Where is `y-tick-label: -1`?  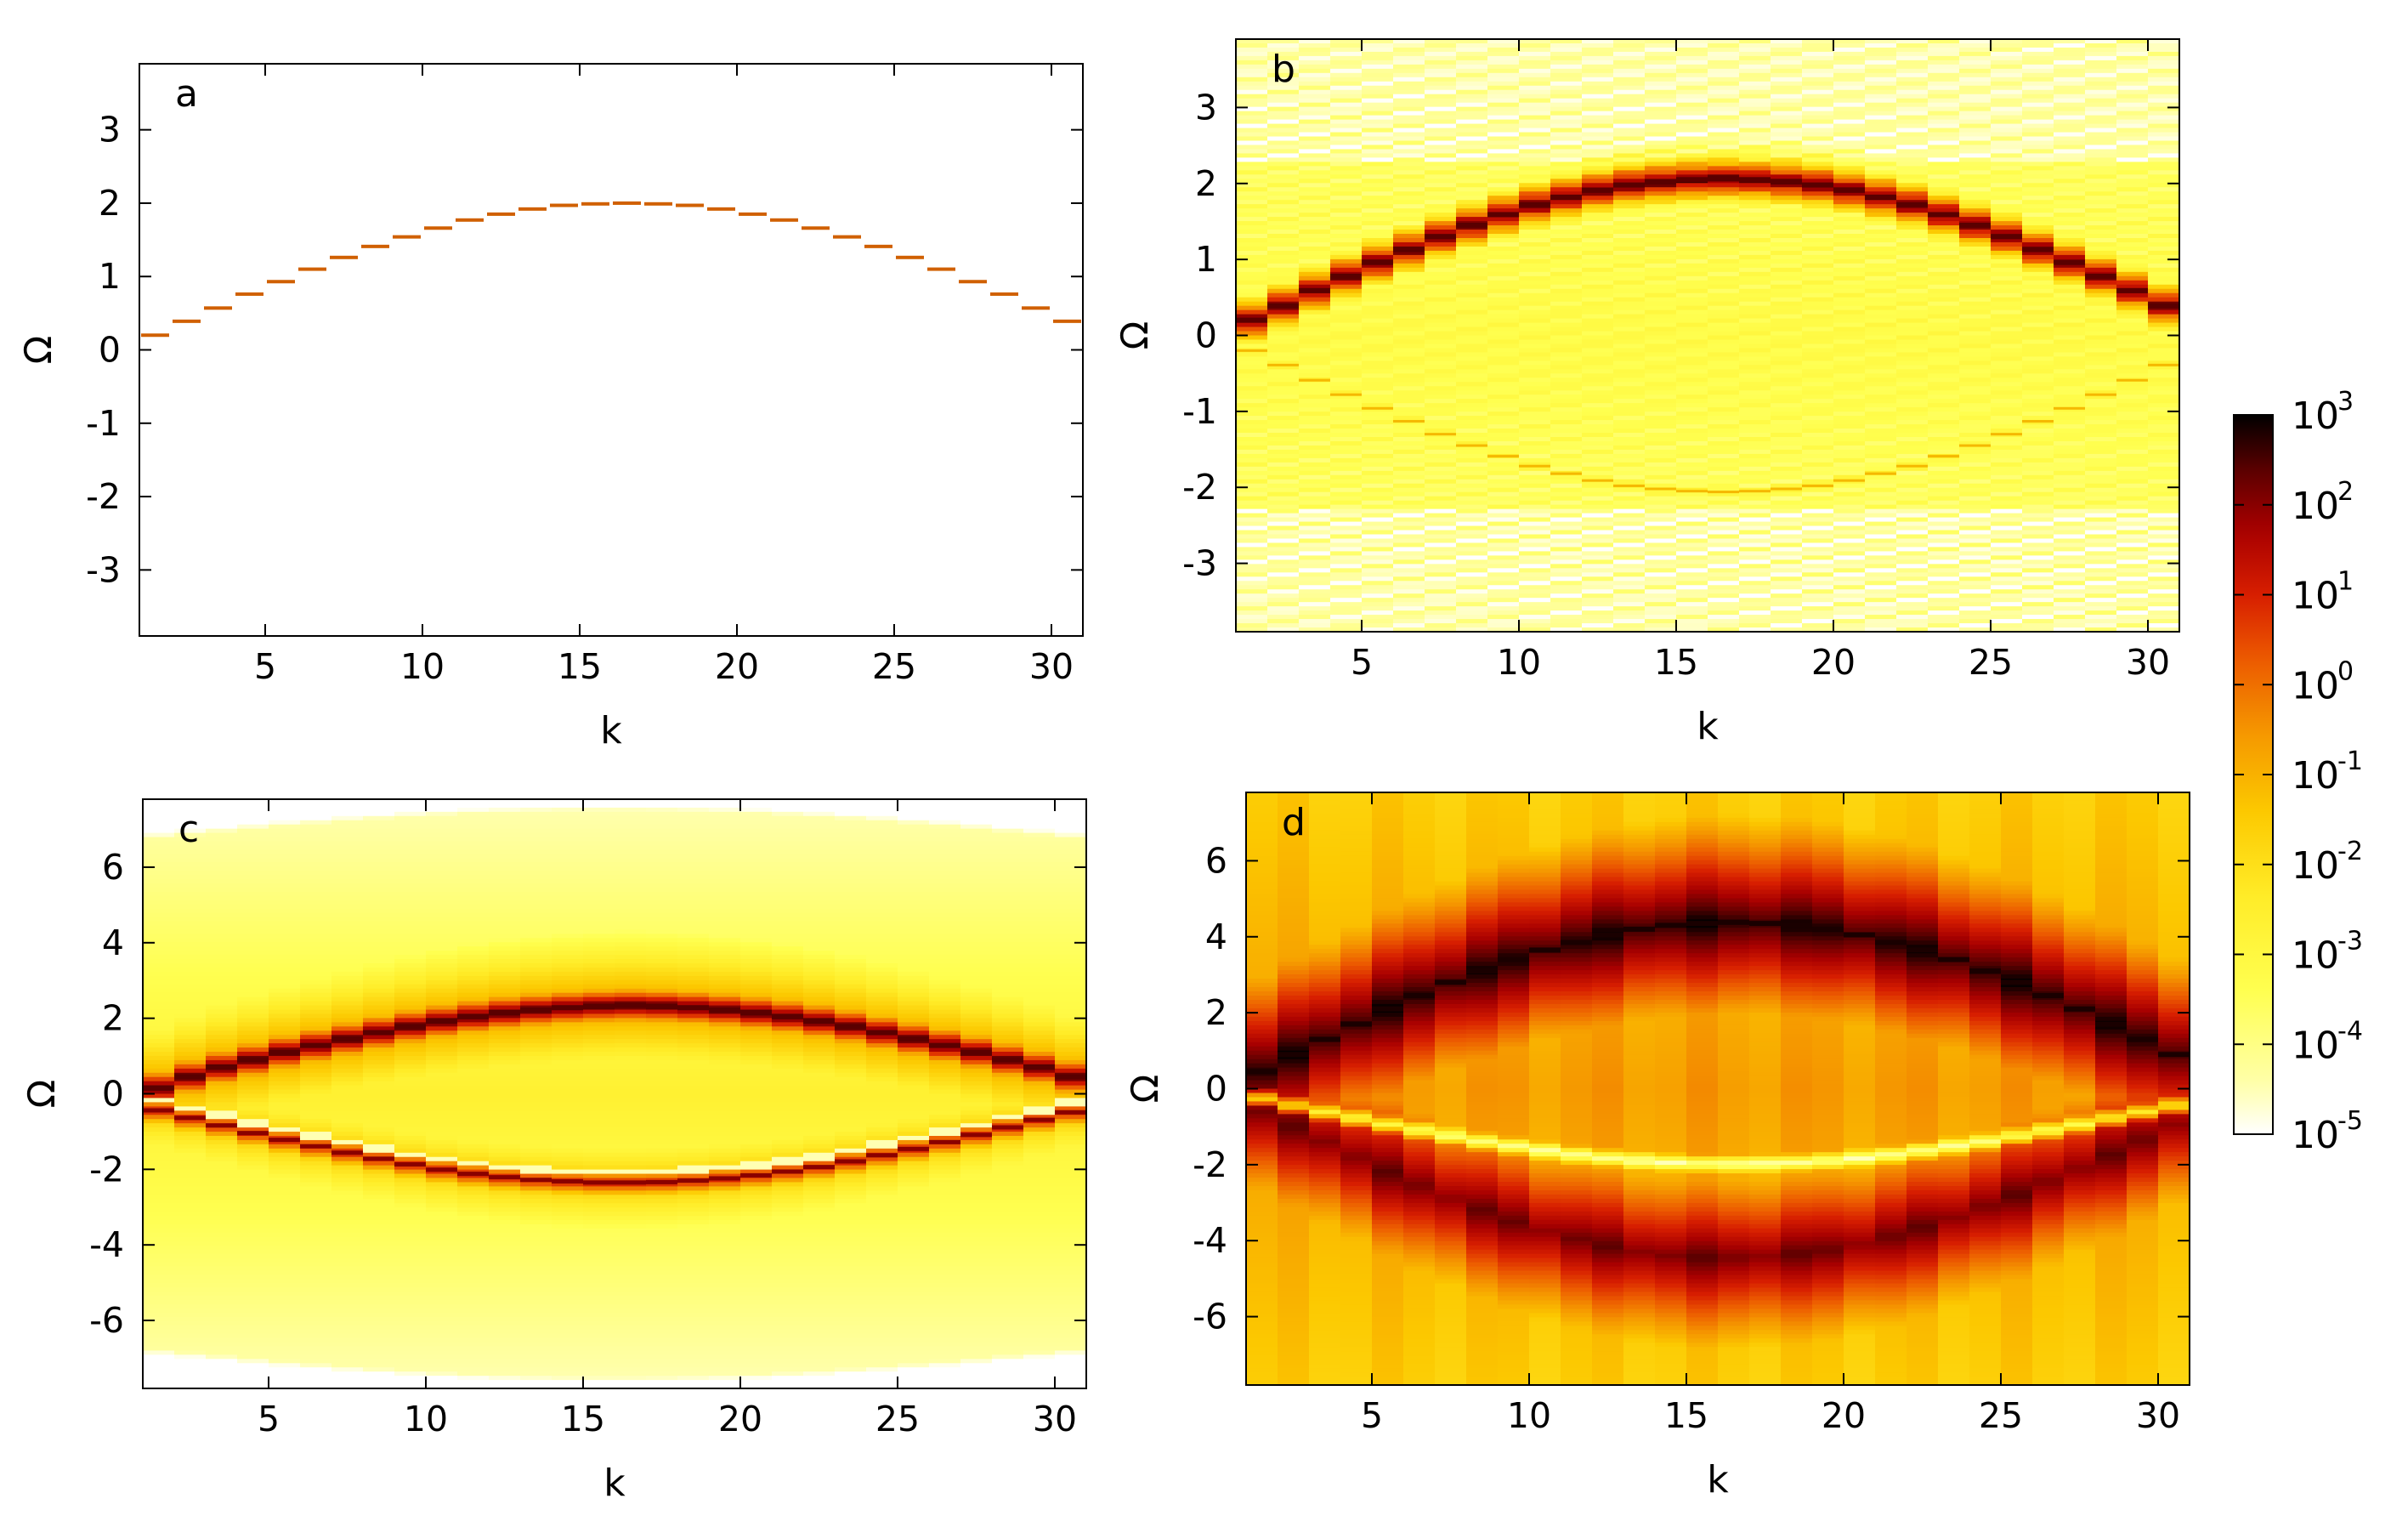
y-tick-label: -1 is located at coordinates (1200, 411).